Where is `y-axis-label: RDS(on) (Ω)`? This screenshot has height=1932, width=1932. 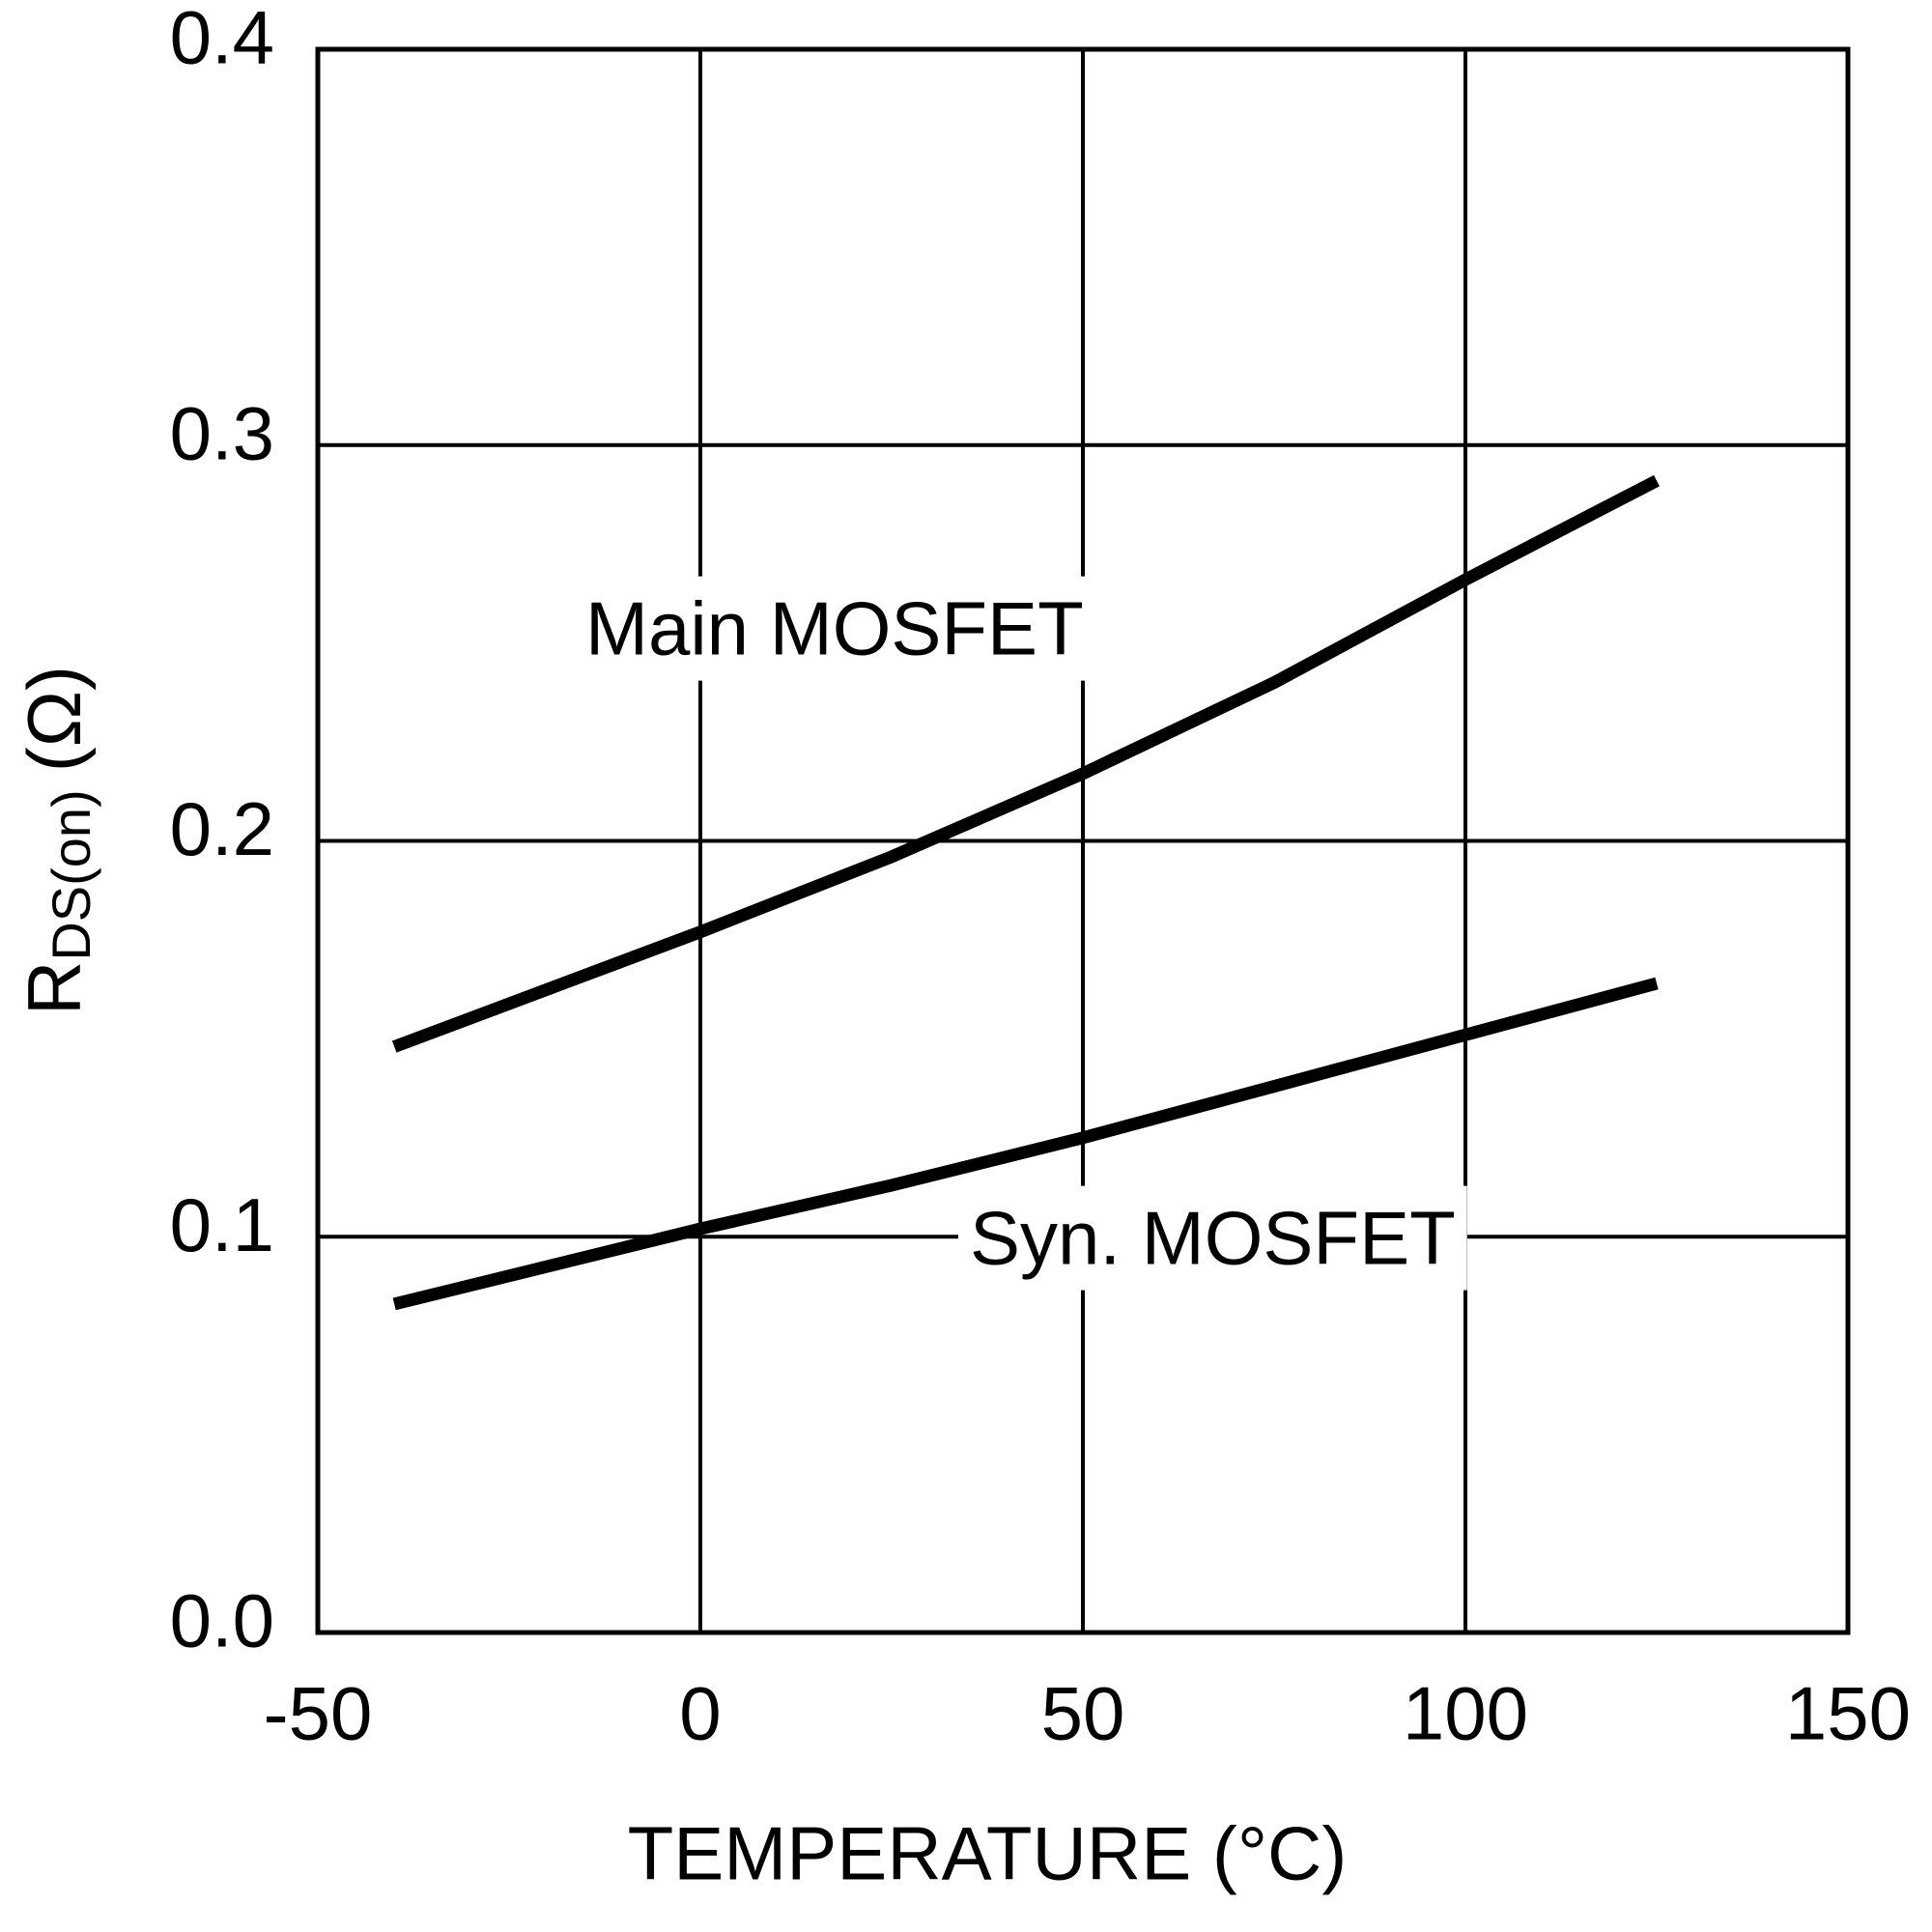
y-axis-label: RDS(on) (Ω) is located at coordinates (56, 840).